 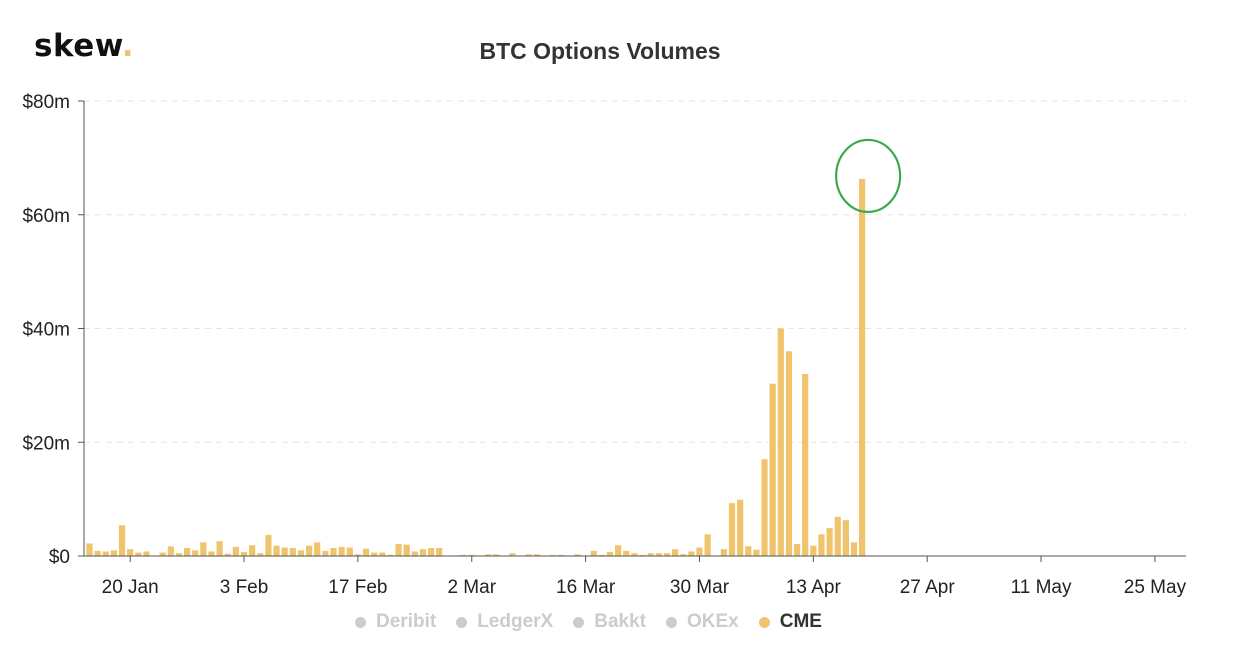 I want to click on y-axis-ticks: $0 $20m $40m $60m $80m, so click(x=53, y=330).